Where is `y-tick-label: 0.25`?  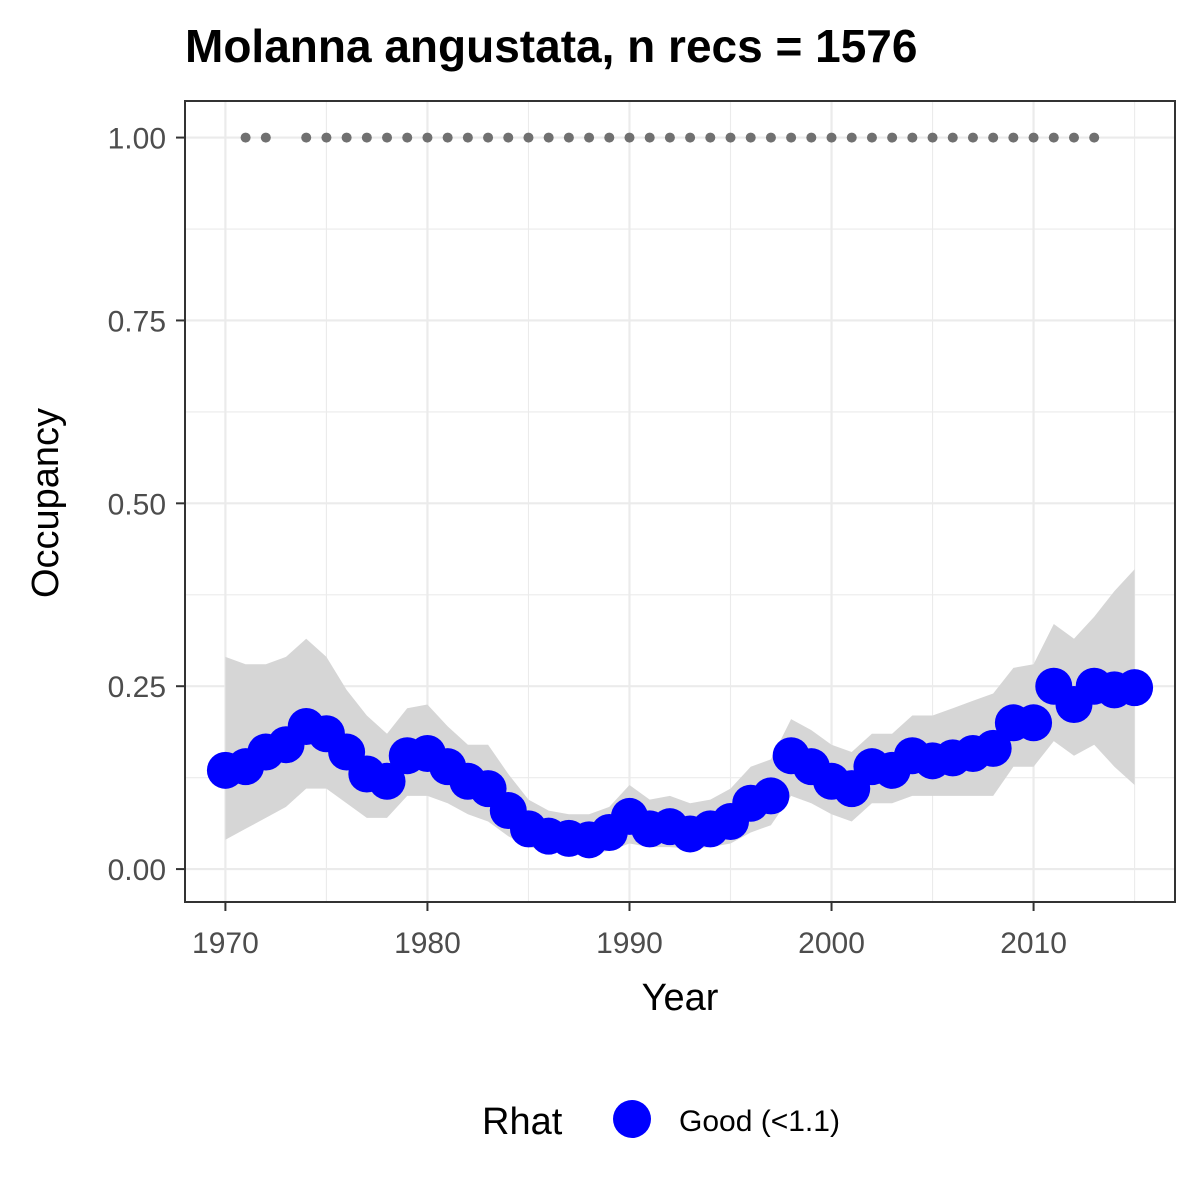
y-tick-label: 0.25 is located at coordinates (137, 687).